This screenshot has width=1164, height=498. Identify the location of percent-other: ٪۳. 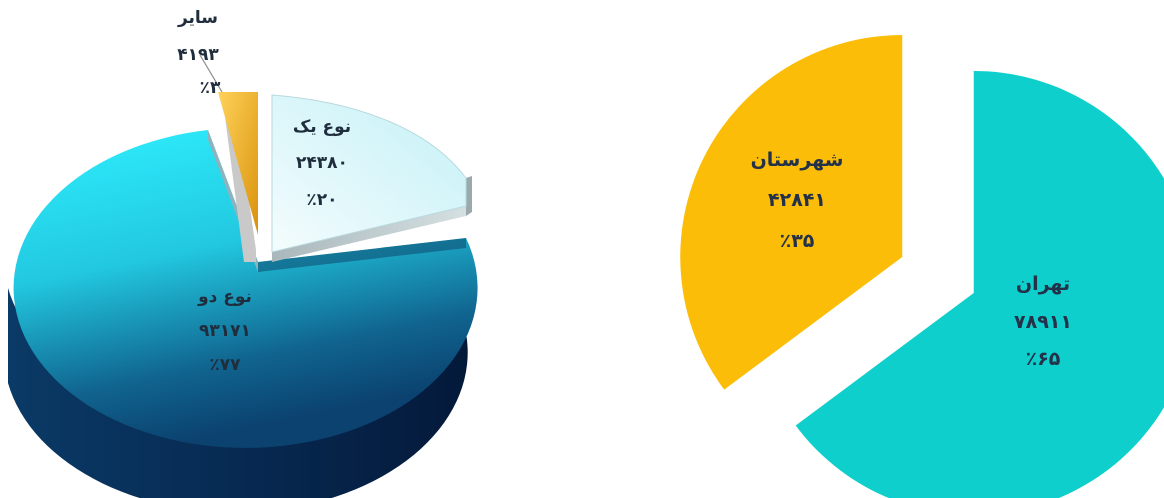
(210, 88).